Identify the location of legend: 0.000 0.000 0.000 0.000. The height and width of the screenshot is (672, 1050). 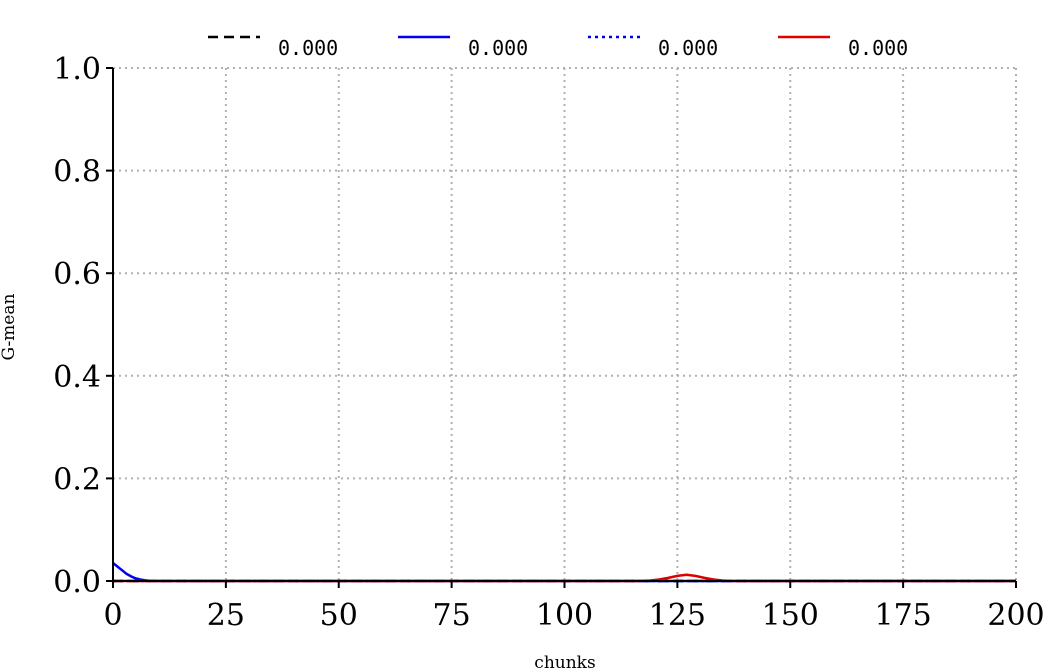
(558, 47).